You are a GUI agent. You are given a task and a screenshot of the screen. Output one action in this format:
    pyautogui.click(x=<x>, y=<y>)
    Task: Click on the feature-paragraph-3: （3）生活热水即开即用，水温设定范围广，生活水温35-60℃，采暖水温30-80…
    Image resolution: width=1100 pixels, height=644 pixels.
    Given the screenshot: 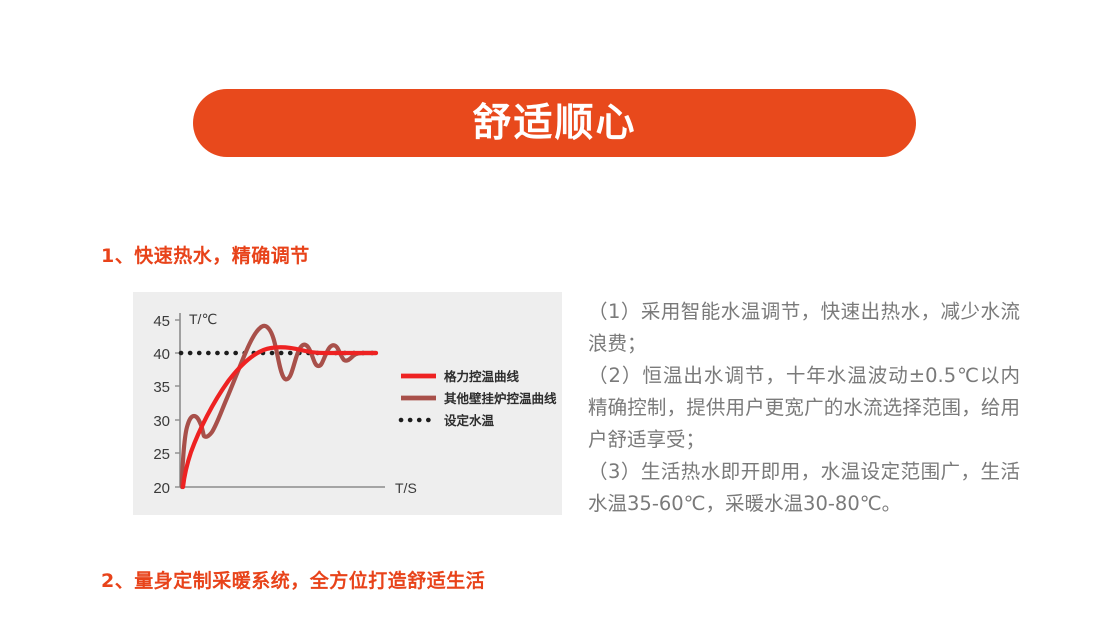 What is the action you would take?
    pyautogui.click(x=804, y=487)
    